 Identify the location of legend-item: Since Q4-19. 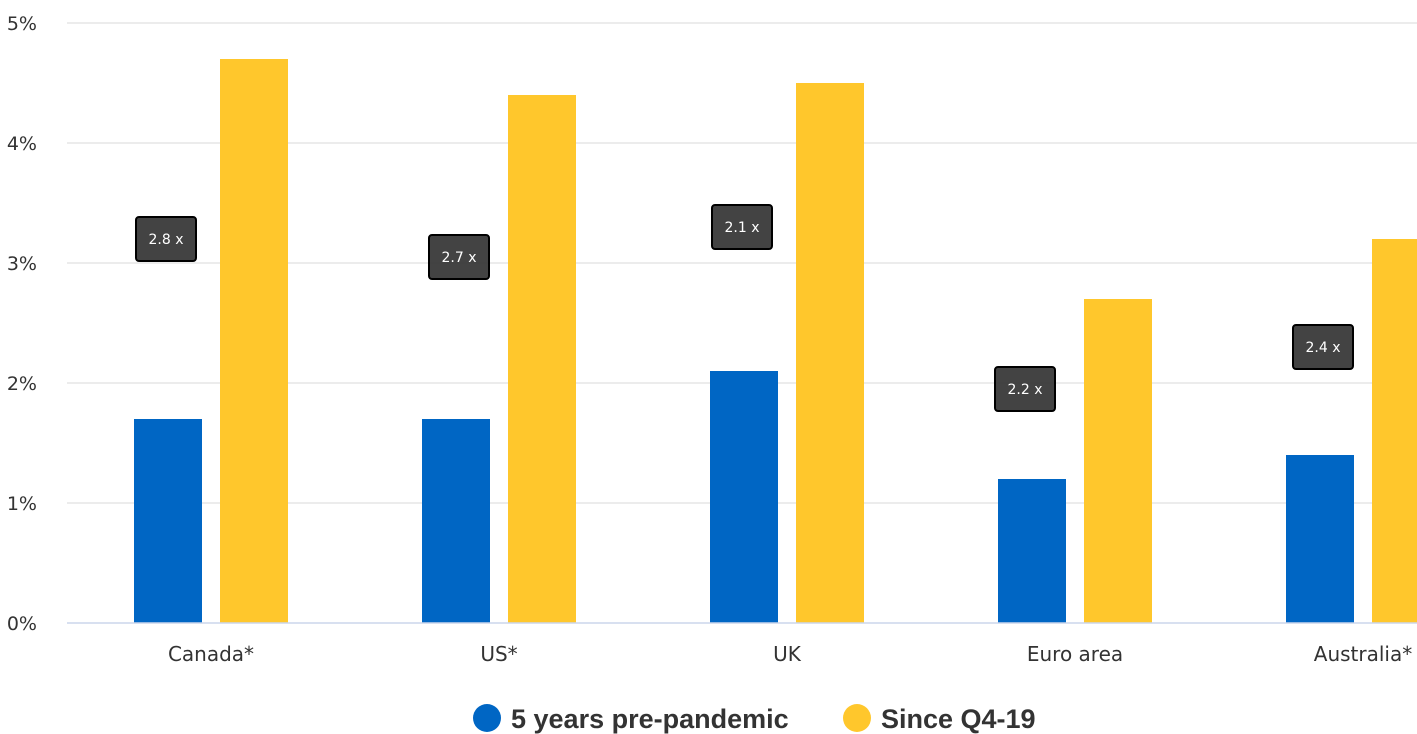
(939, 719).